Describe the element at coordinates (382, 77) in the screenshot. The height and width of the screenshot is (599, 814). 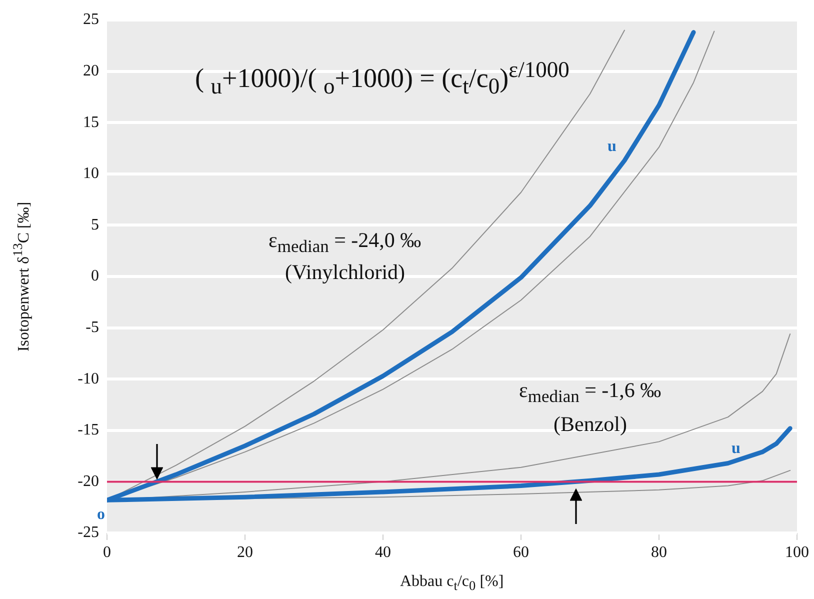
I see `text: ( $_{u}$+1000)/( $_{o}$+1000) = (c$_{t}$/c$_{0}$)$^{ε/1000}$` at that location.